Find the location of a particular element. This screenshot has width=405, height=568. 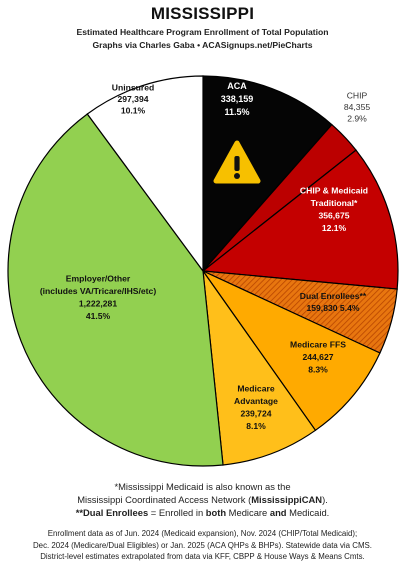

slice-label-1: ACA 338,159 11.5% is located at coordinates (237, 99).